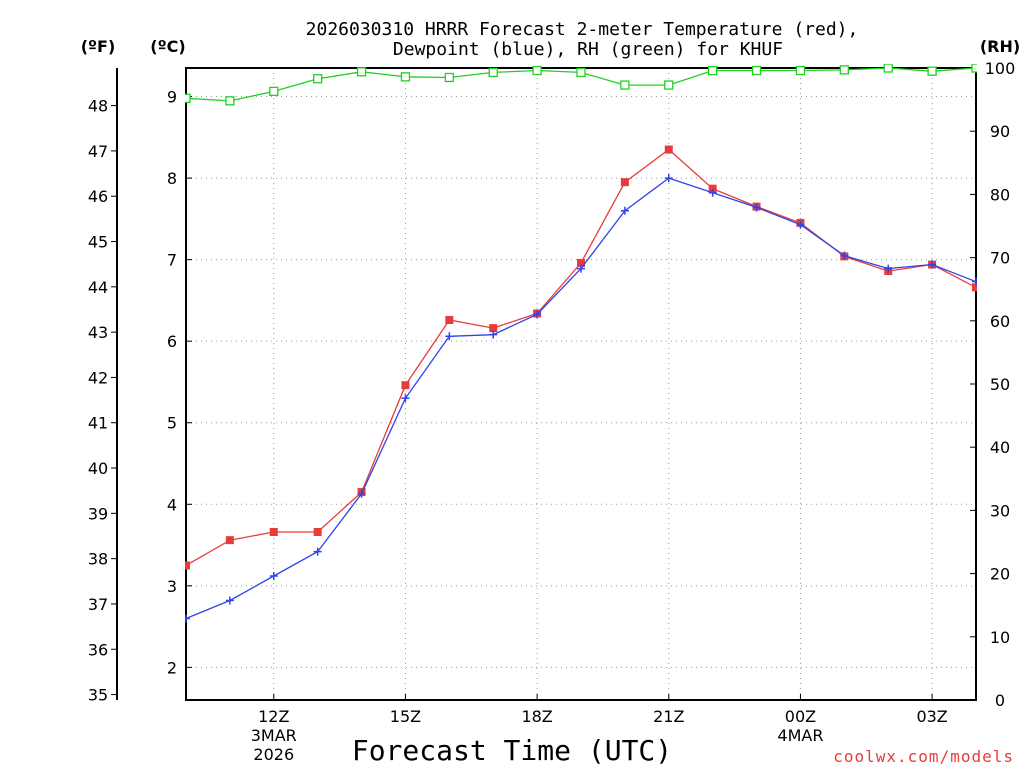 This screenshot has height=768, width=1024. What do you see at coordinates (581, 85) in the screenshot?
I see `rh-series` at bounding box center [581, 85].